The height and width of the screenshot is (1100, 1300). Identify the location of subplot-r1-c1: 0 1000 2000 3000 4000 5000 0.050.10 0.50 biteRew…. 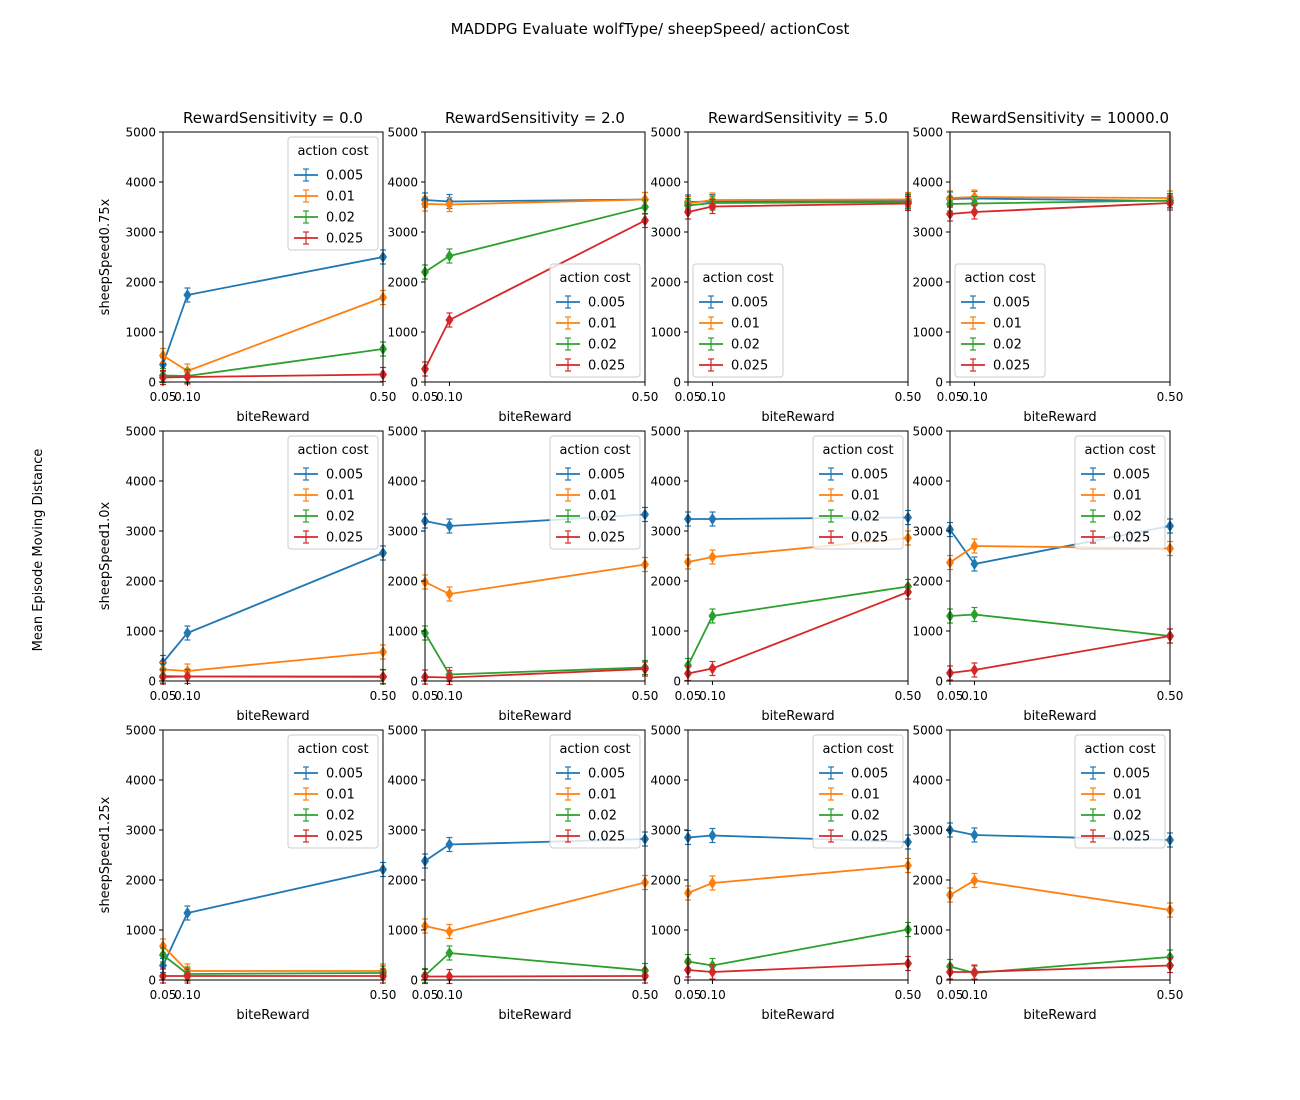
(247, 267).